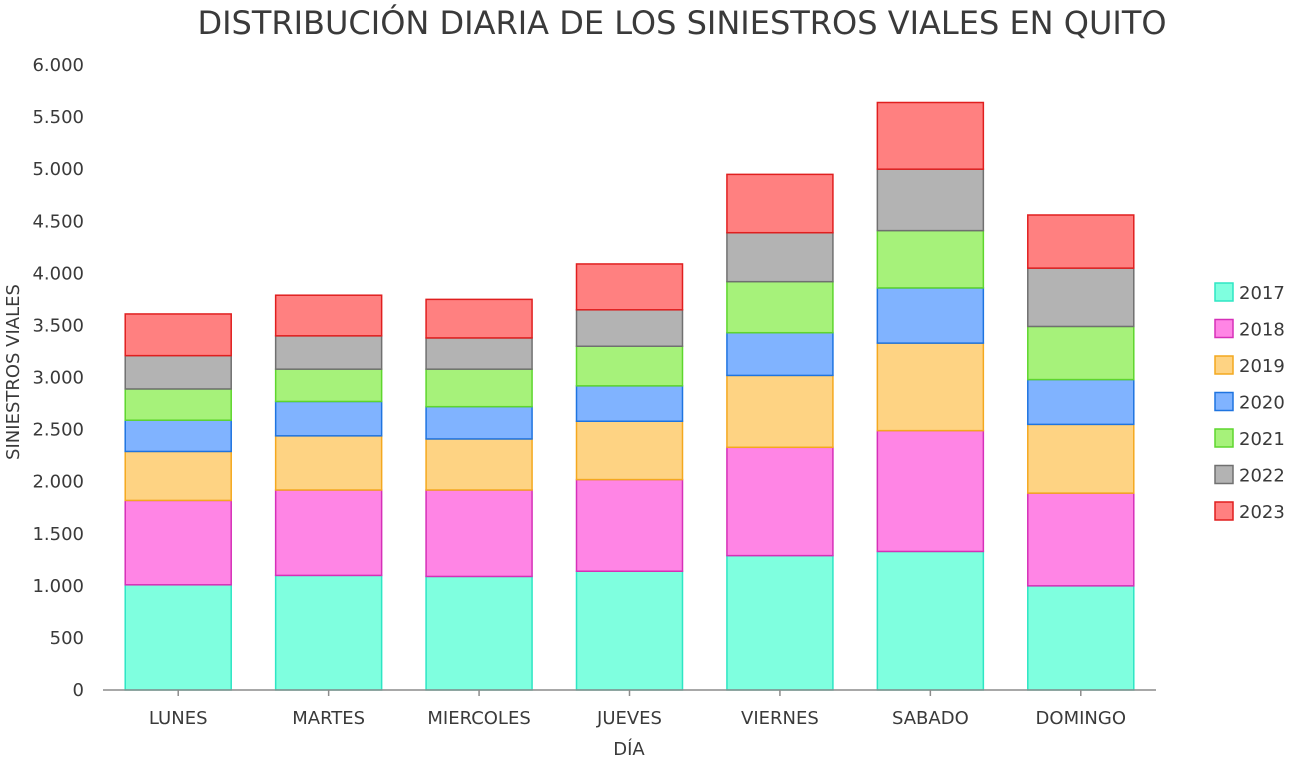 This screenshot has height=772, width=1300. Describe the element at coordinates (1262, 366) in the screenshot. I see `legend-label-2019: 2019` at that location.